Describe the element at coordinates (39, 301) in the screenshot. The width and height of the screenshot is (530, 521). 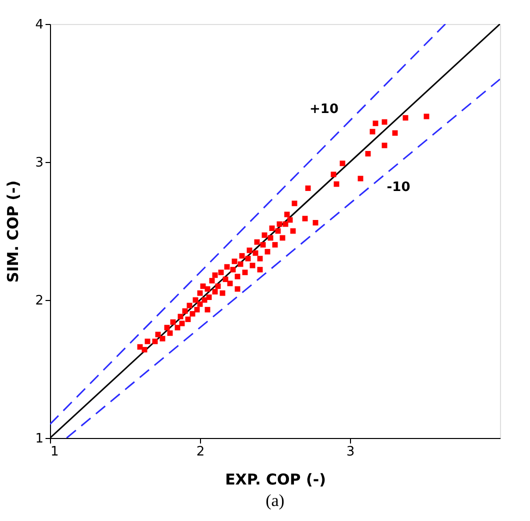
I see `y-tick-label: 2` at that location.